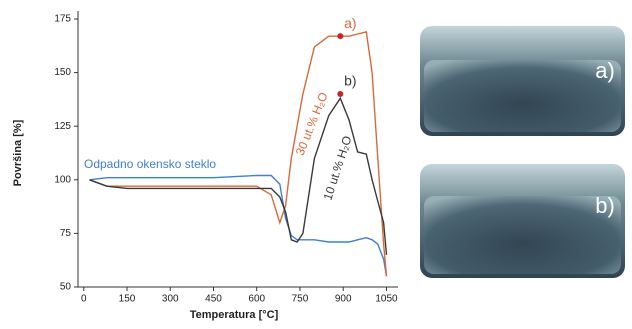 The image size is (632, 329). I want to click on x-axis-label: Temperatura [°C], so click(234, 315).